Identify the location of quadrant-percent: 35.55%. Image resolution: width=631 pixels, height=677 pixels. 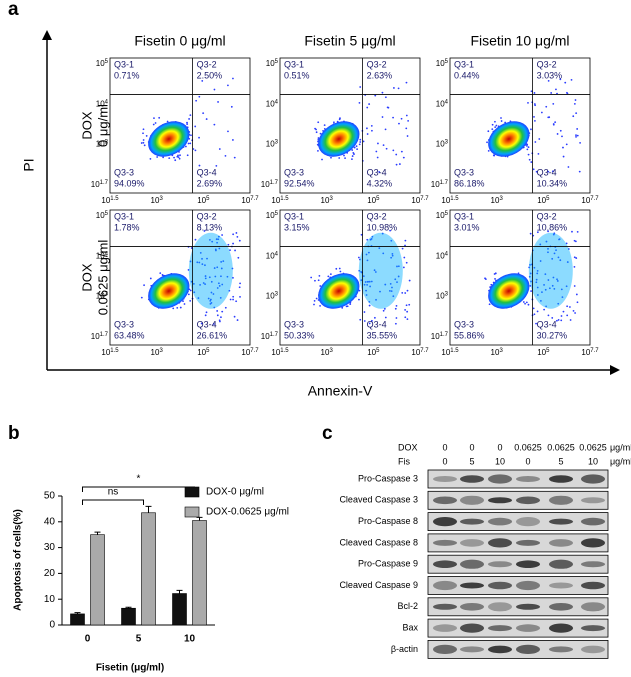
(382, 335).